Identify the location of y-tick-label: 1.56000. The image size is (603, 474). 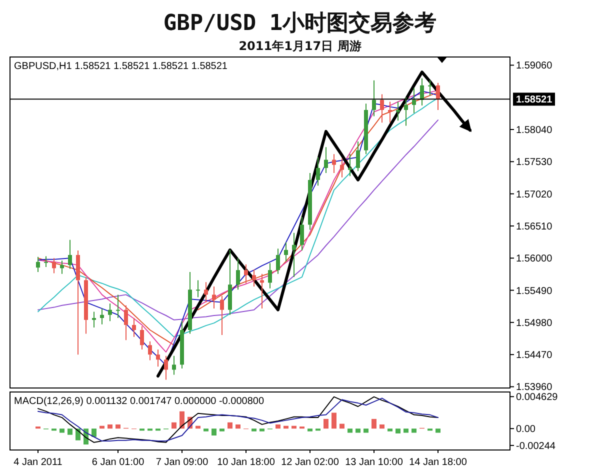
(534, 259).